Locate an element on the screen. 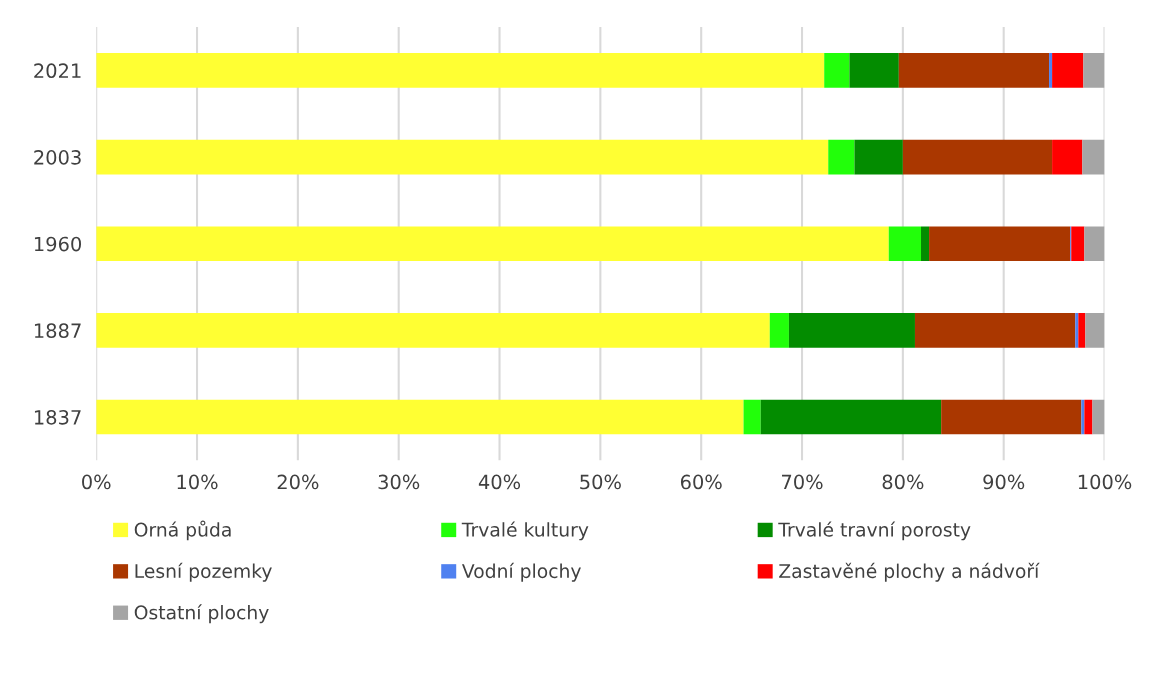 This screenshot has width=1159, height=677. legend-label: Trvalé travní porosty is located at coordinates (874, 531).